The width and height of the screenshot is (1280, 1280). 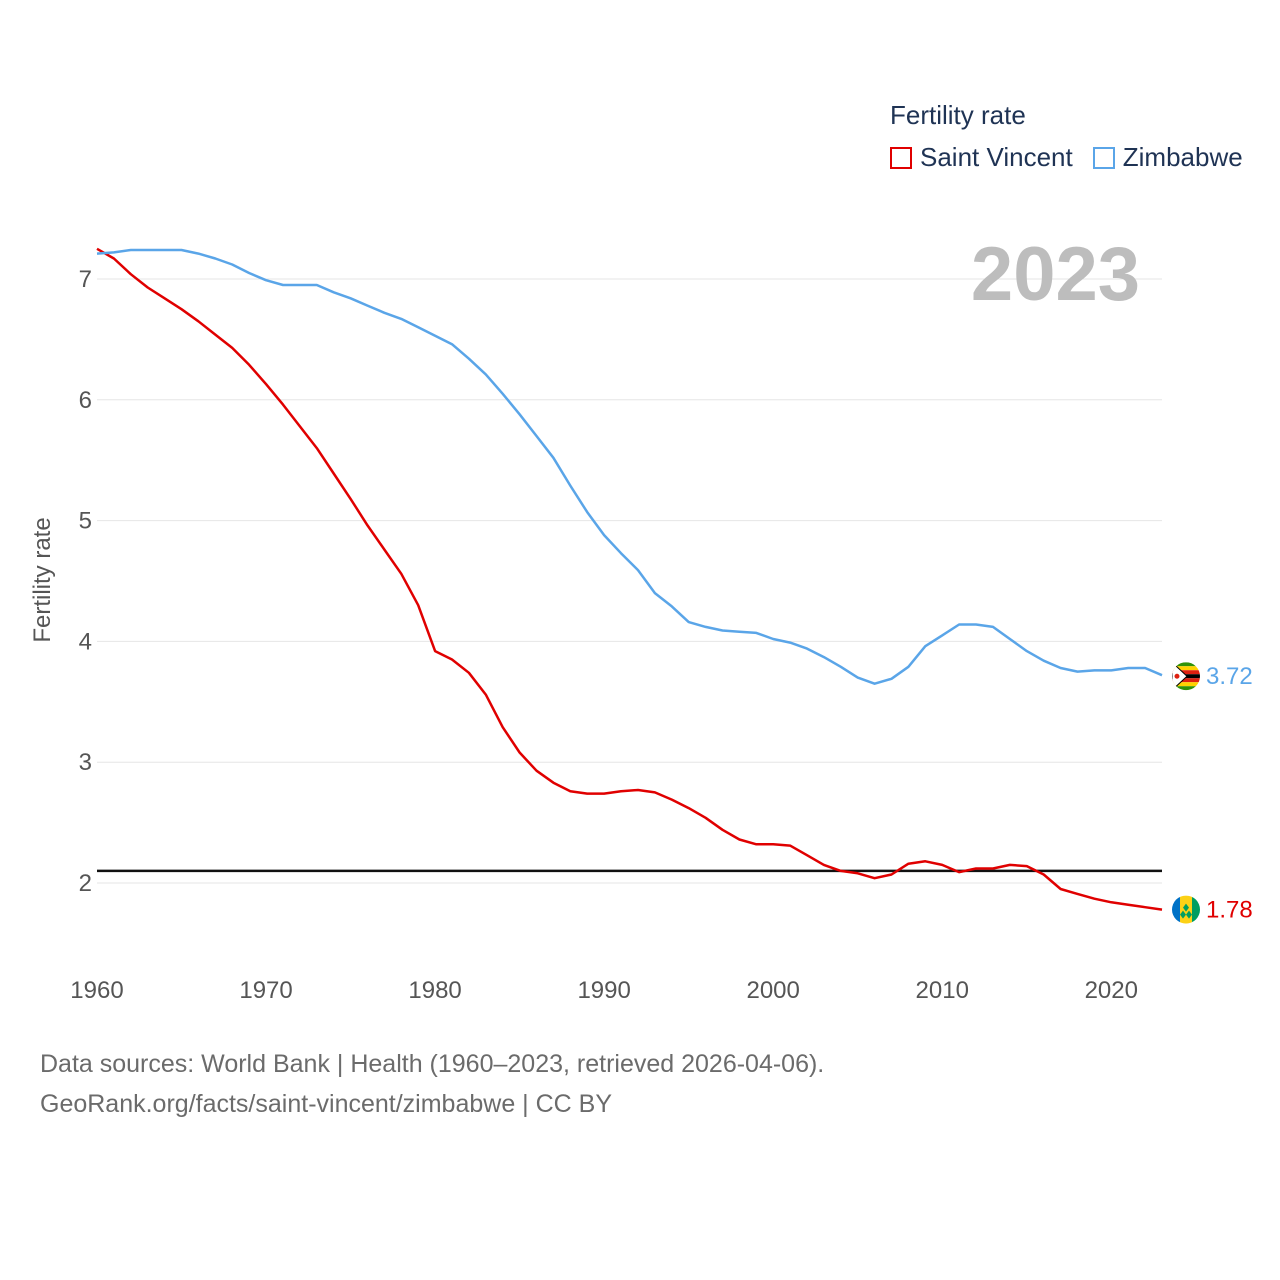 I want to click on legend-swatch-zimbabwe, so click(x=1103, y=157).